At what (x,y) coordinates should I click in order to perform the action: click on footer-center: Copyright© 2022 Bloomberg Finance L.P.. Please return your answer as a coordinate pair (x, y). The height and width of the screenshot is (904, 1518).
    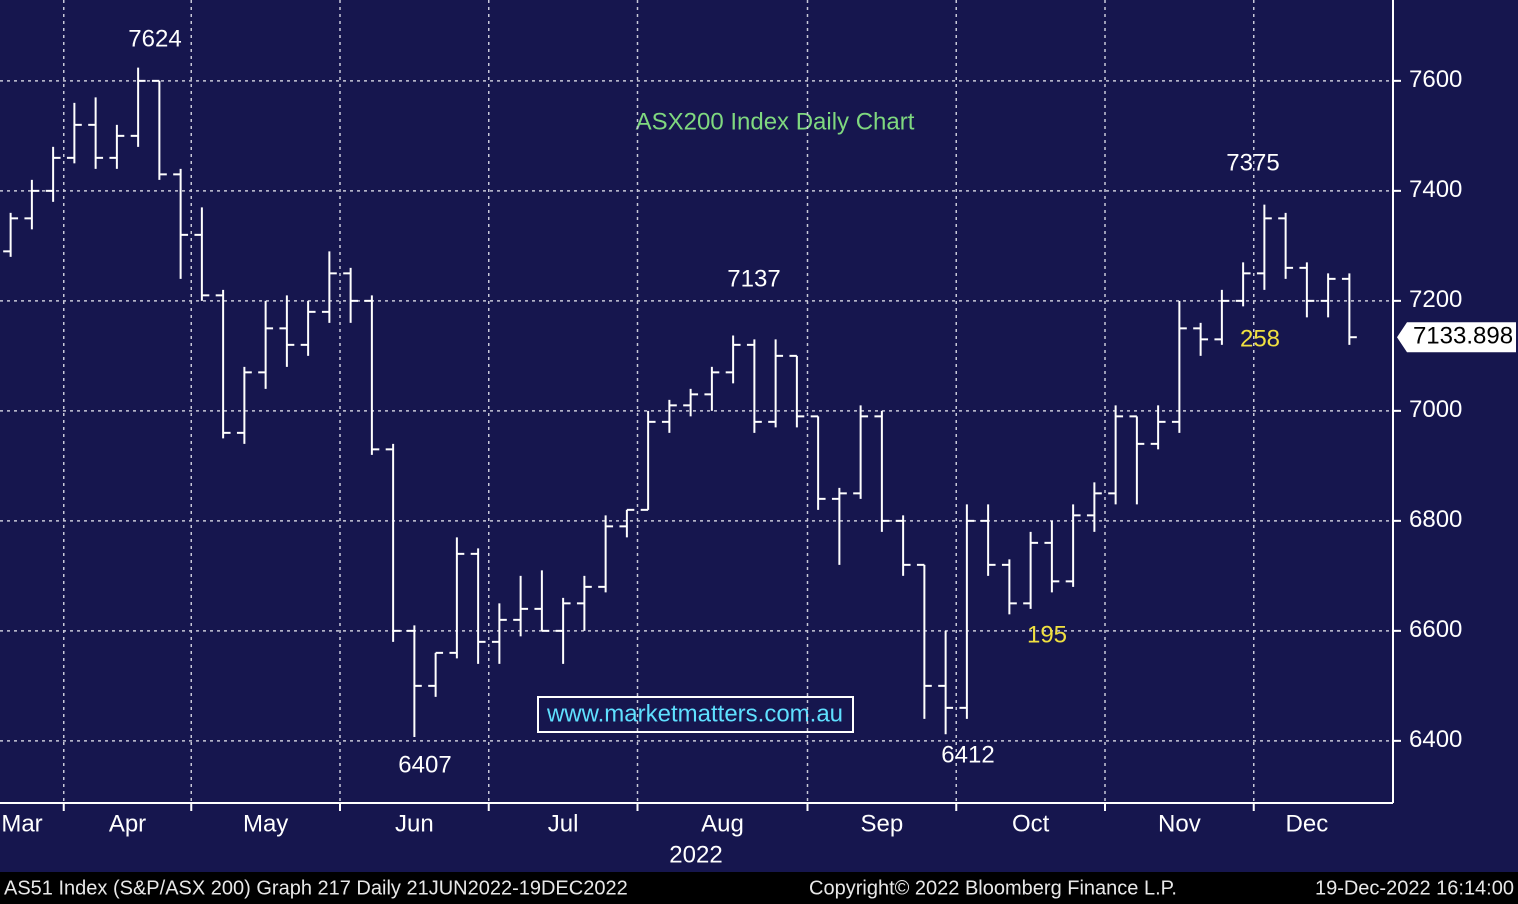
    Looking at the image, I should click on (993, 888).